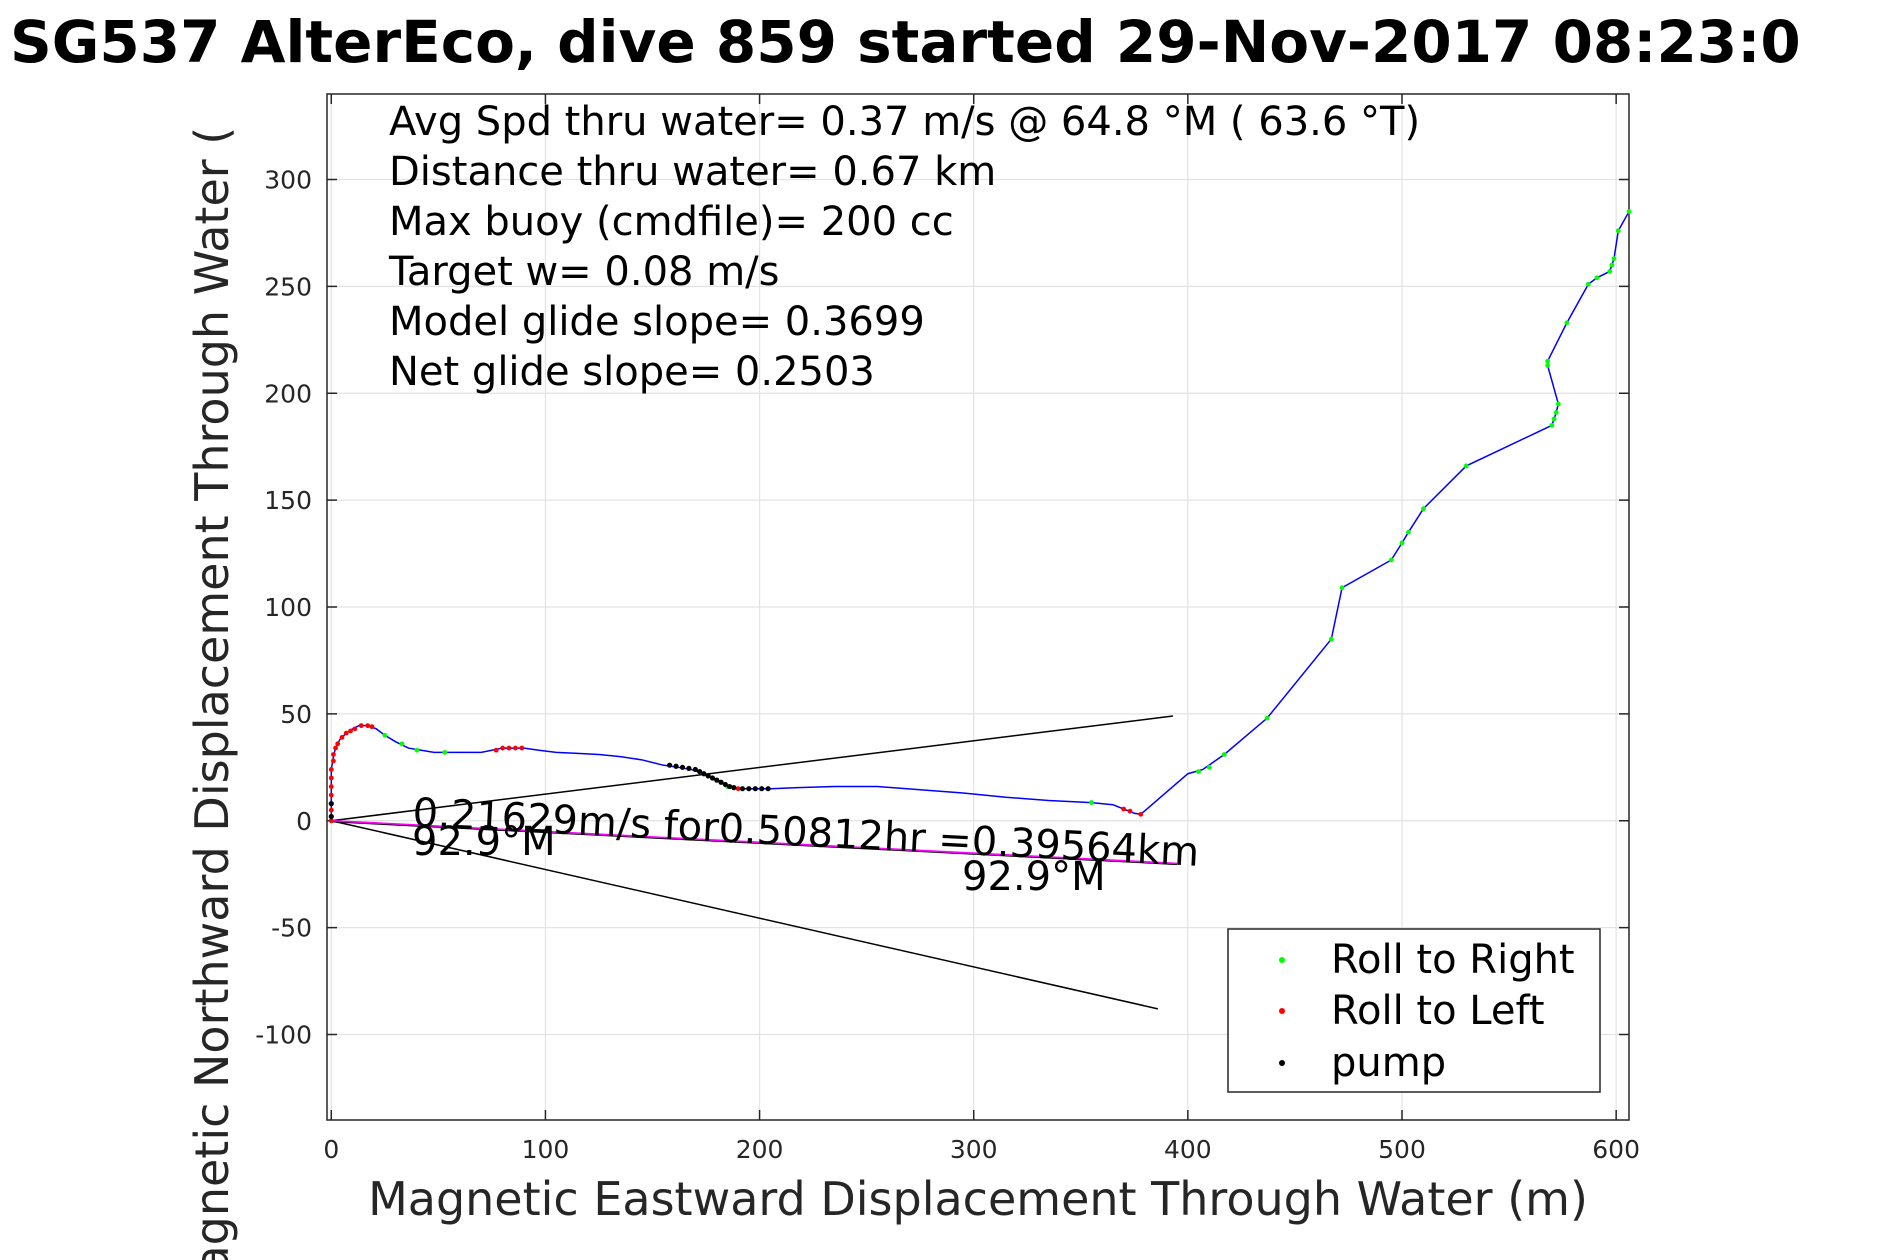 This screenshot has width=1890, height=1260. What do you see at coordinates (760, 1149) in the screenshot?
I see `x-tick-label: 200` at bounding box center [760, 1149].